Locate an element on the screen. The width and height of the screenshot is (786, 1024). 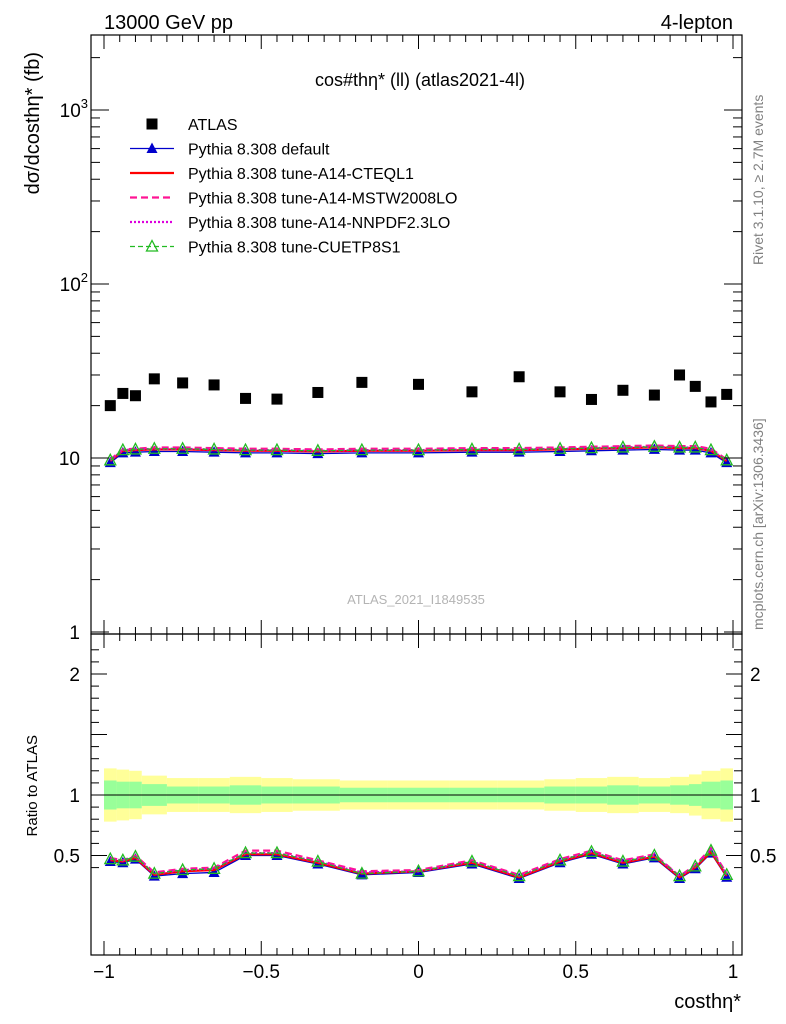
x-tick-label: 0 is located at coordinates (418, 972).